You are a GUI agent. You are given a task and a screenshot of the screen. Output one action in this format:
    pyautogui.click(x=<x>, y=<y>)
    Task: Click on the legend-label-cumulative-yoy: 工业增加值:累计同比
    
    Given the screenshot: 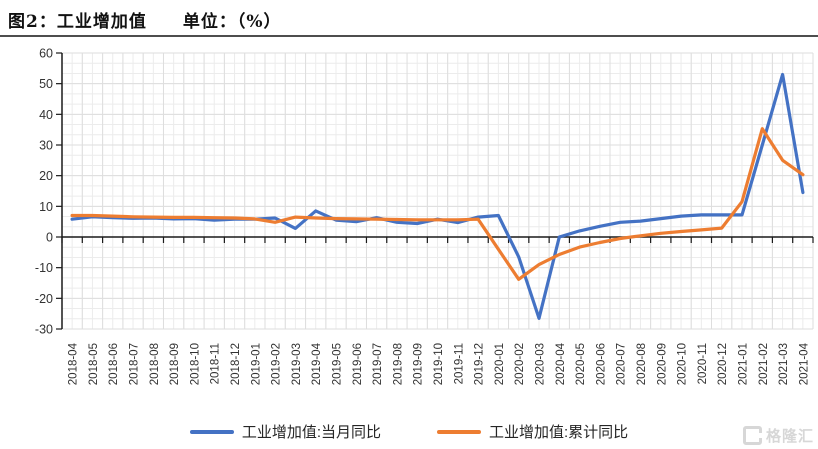 What is the action you would take?
    pyautogui.click(x=559, y=432)
    